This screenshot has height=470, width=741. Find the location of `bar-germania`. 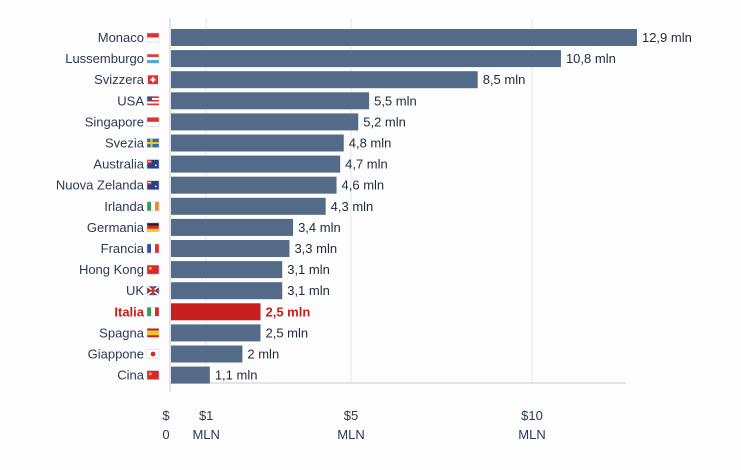

bar-germania is located at coordinates (232, 227).